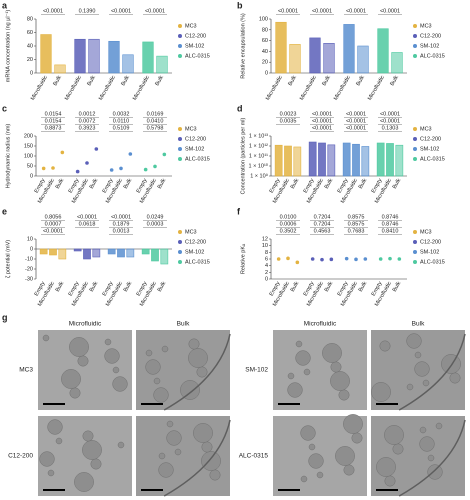  Describe the element at coordinates (155, 217) in the screenshot. I see `p-value: 0.0249` at that location.